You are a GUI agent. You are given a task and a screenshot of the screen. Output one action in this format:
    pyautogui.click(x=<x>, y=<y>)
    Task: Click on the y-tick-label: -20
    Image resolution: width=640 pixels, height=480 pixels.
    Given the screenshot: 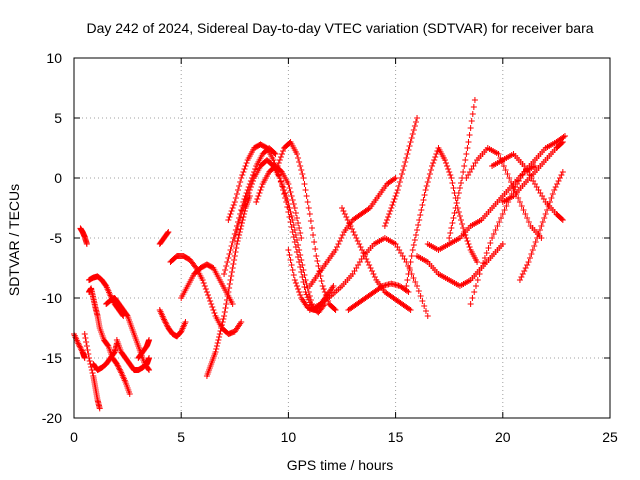 What is the action you would take?
    pyautogui.click(x=52, y=418)
    